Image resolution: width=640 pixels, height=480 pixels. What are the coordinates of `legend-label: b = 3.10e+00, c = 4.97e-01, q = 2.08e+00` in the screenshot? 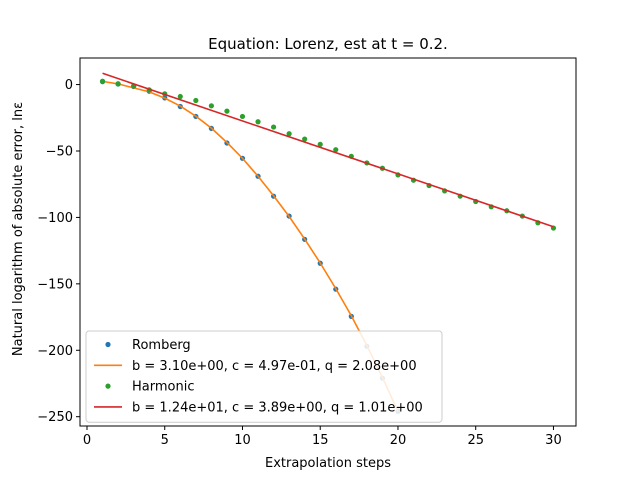 It's located at (274, 366).